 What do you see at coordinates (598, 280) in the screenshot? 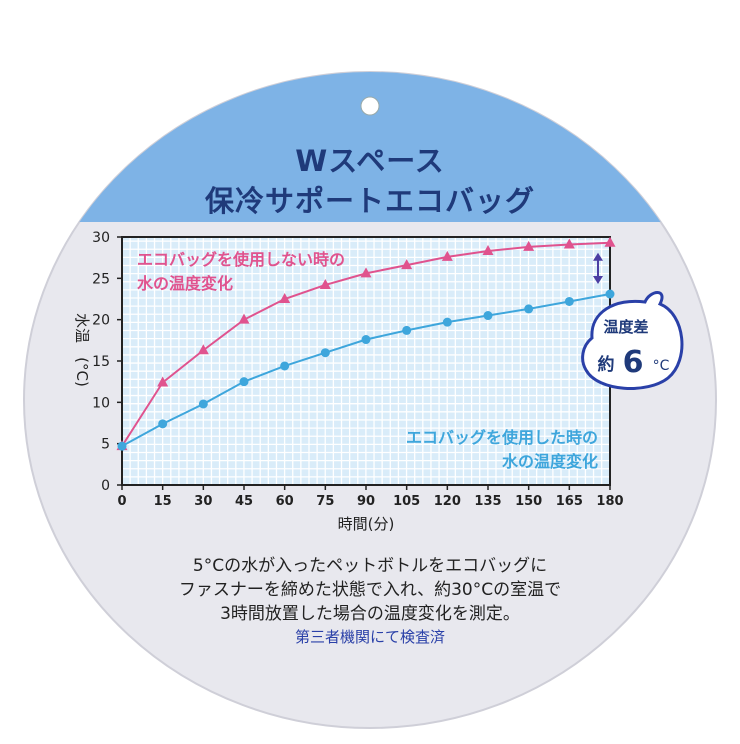
I see `difference-arrow-head-down` at bounding box center [598, 280].